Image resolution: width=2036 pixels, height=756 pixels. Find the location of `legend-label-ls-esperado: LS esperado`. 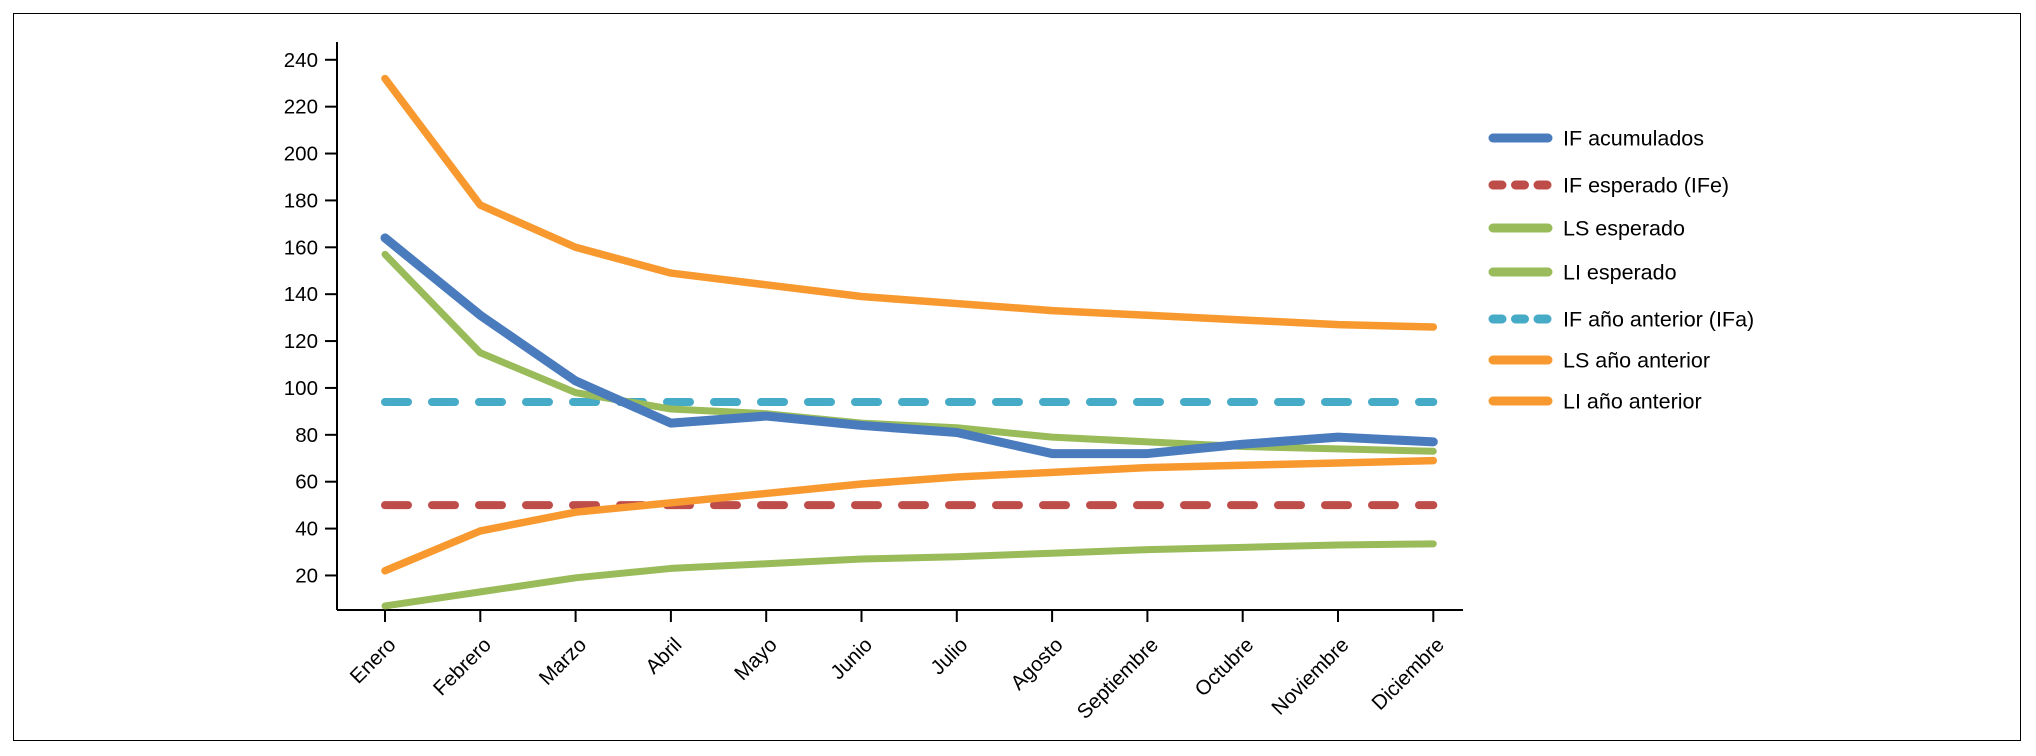

legend-label-ls-esperado: LS esperado is located at coordinates (1624, 229).